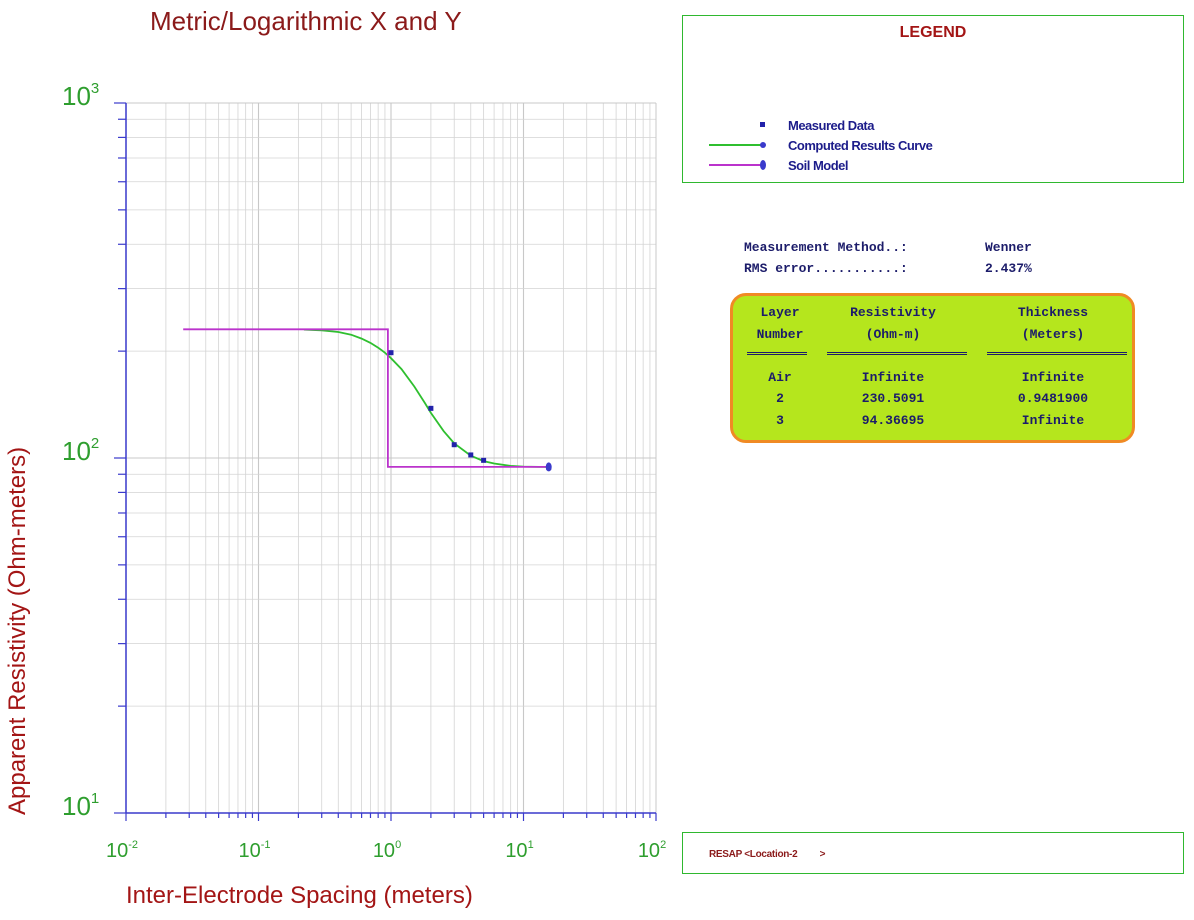 This screenshot has height=920, width=1194. What do you see at coordinates (826, 247) in the screenshot?
I see `method-label: Measurement Method..:` at bounding box center [826, 247].